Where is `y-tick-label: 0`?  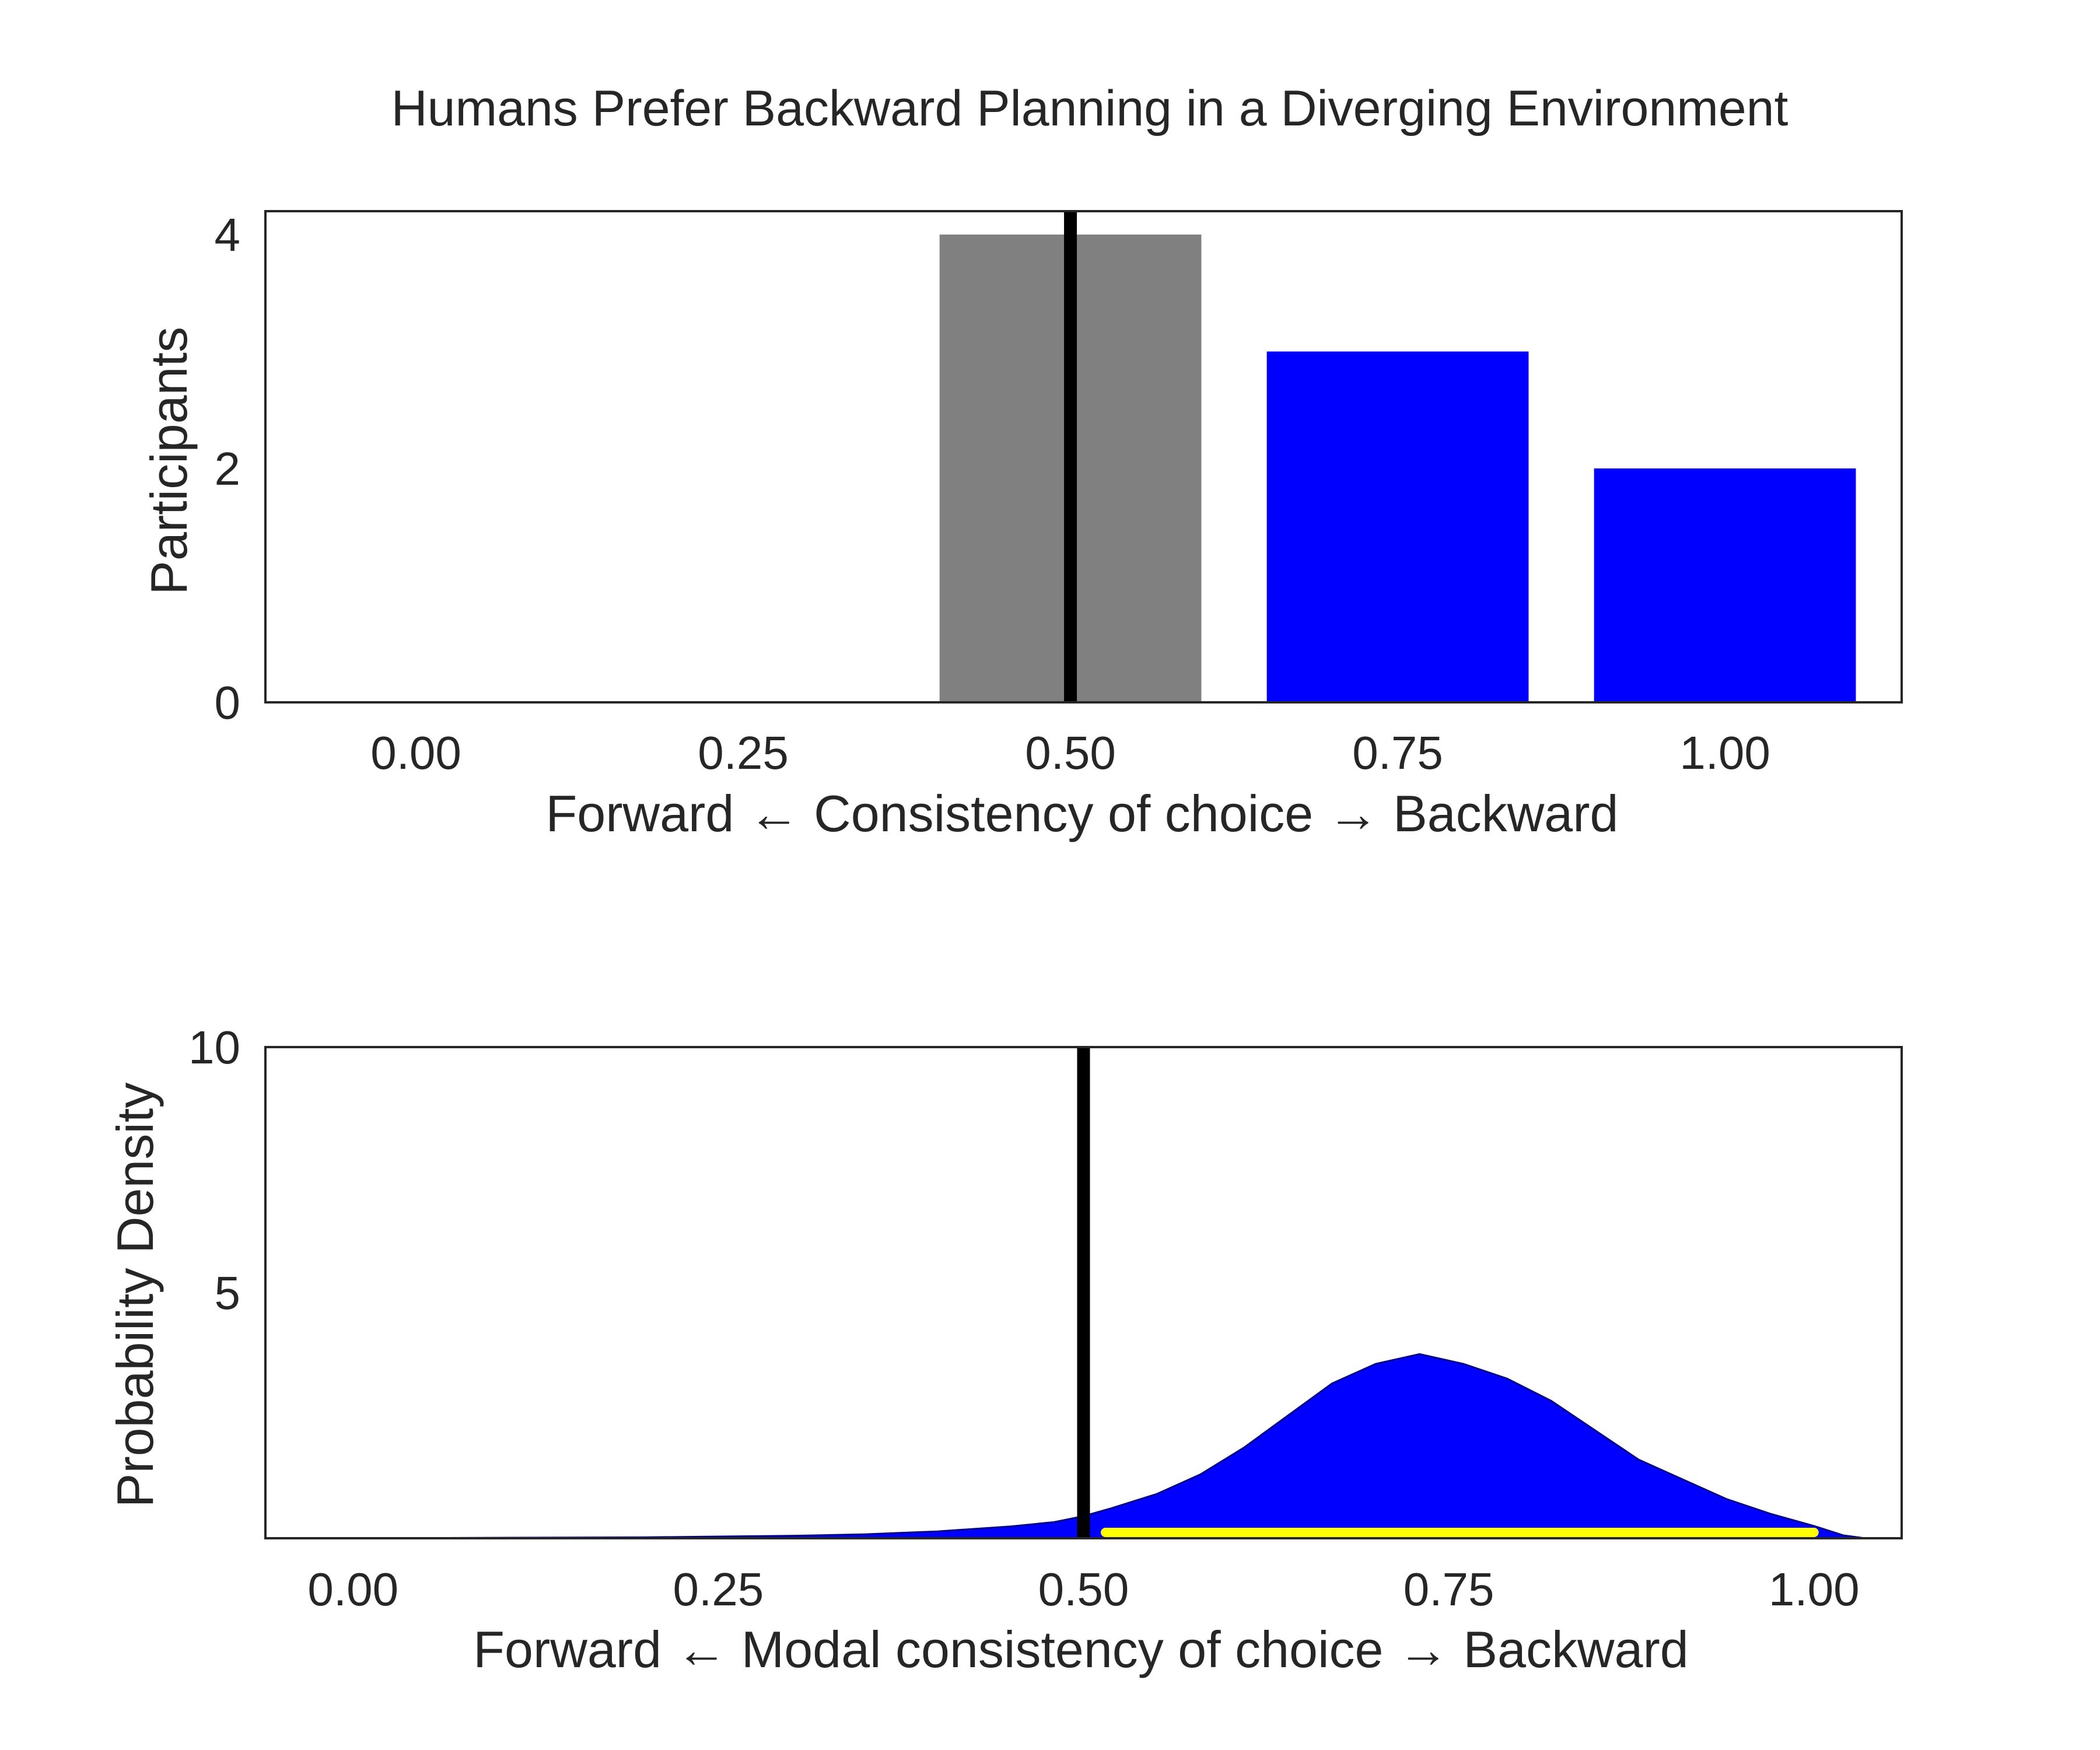 y-tick-label: 0 is located at coordinates (228, 703).